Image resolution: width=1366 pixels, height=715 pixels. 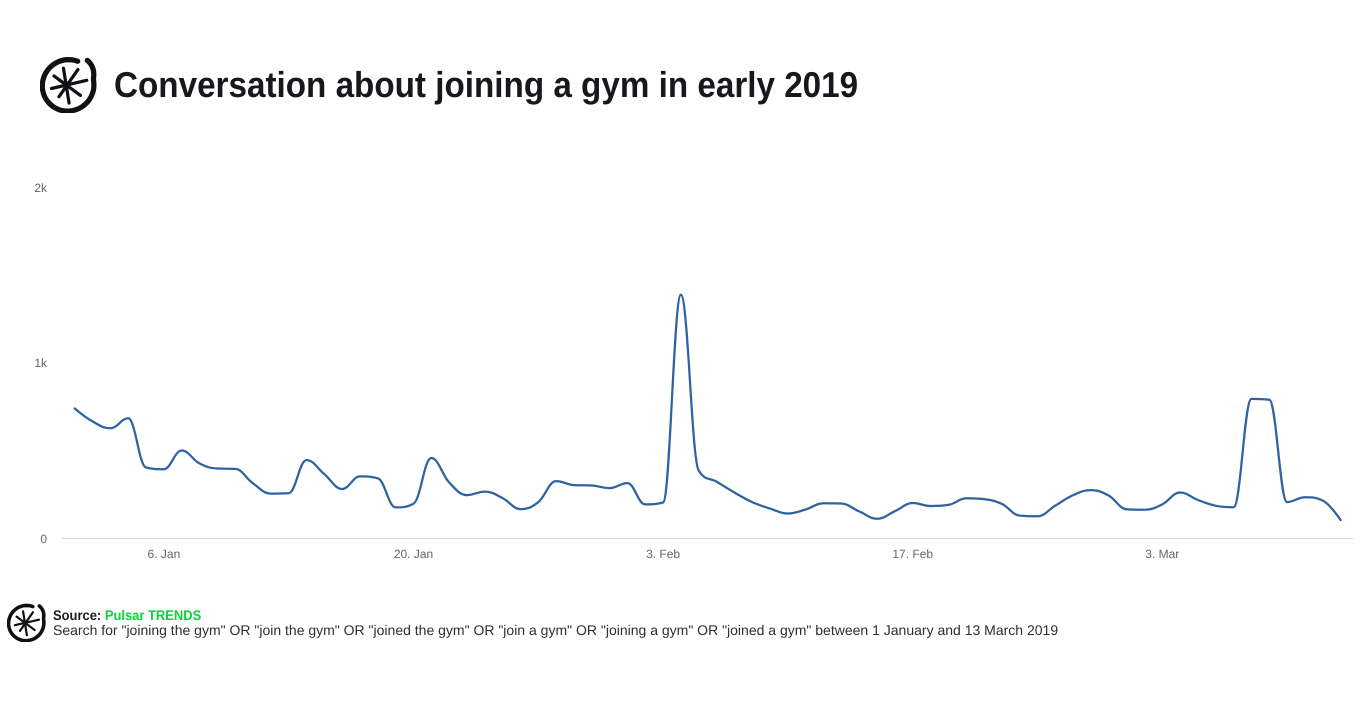 What do you see at coordinates (413, 554) in the screenshot?
I see `svg-text: 20. Jan` at bounding box center [413, 554].